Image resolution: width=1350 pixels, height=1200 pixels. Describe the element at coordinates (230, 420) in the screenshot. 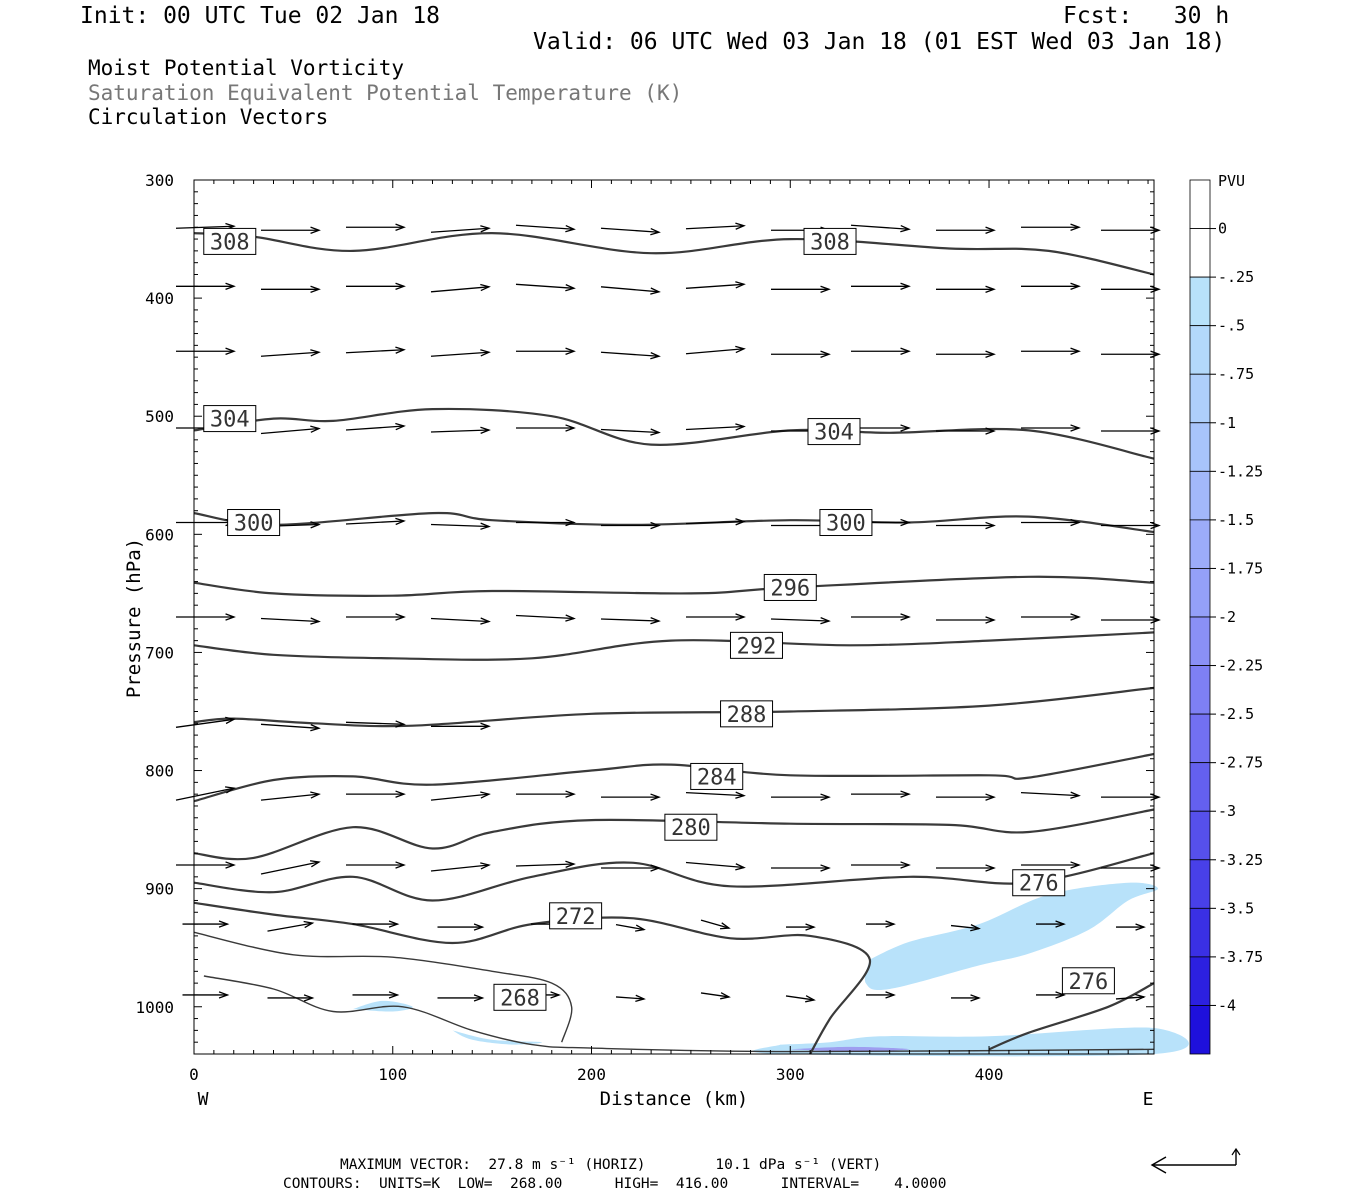

I see `contour-label-text: 304` at that location.